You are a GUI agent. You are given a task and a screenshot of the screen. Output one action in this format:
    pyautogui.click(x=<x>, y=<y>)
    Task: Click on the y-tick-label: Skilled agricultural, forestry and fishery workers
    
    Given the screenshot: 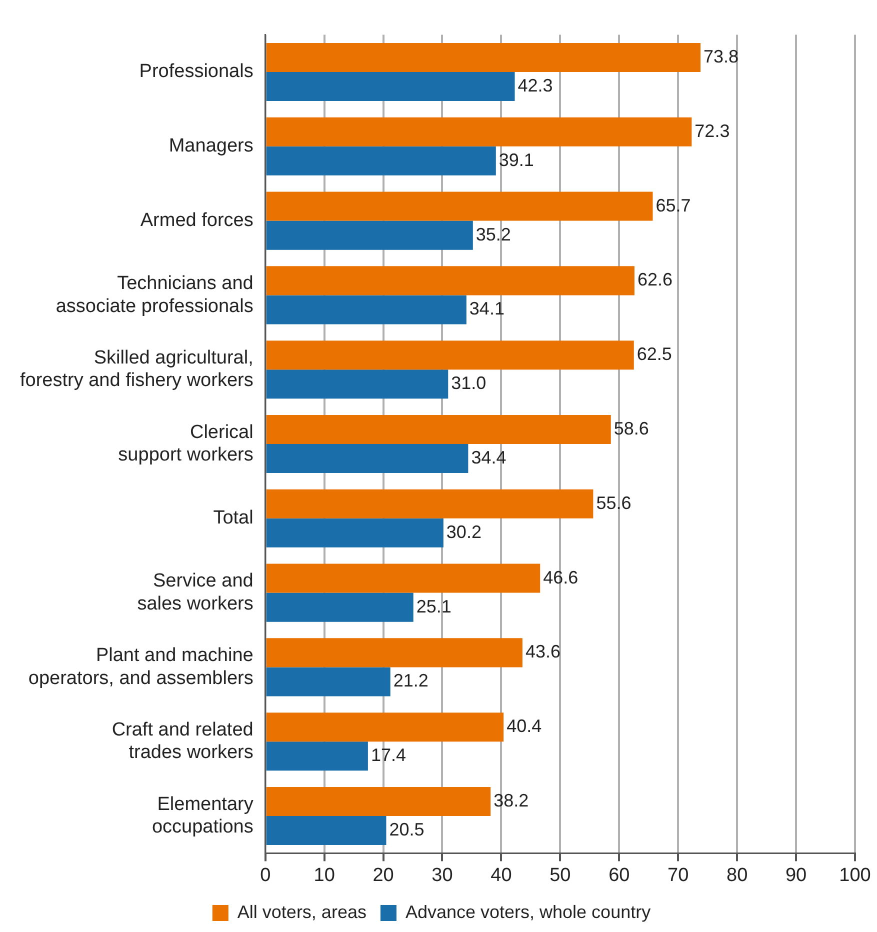 What is the action you would take?
    pyautogui.click(x=137, y=369)
    